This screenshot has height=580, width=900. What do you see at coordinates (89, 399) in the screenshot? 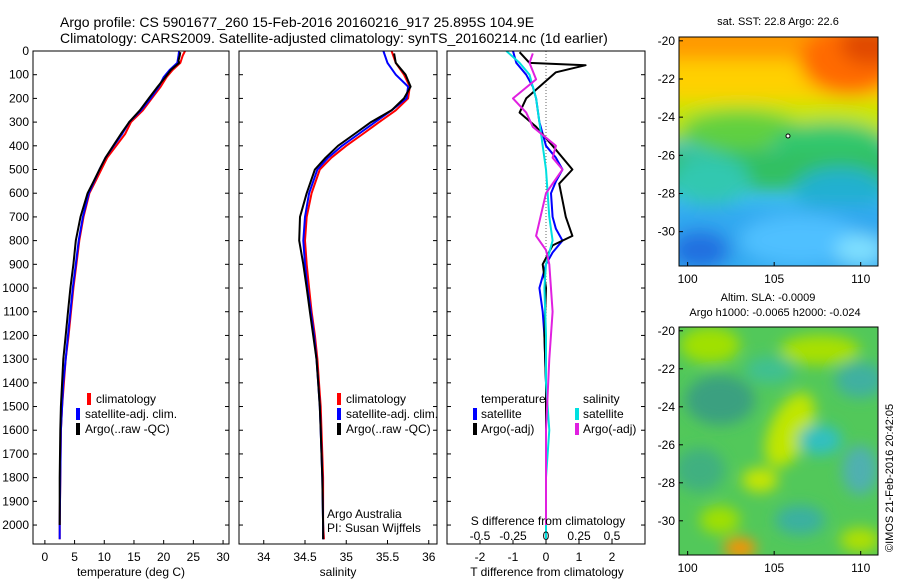
I see `legend-swatch-climatology` at bounding box center [89, 399].